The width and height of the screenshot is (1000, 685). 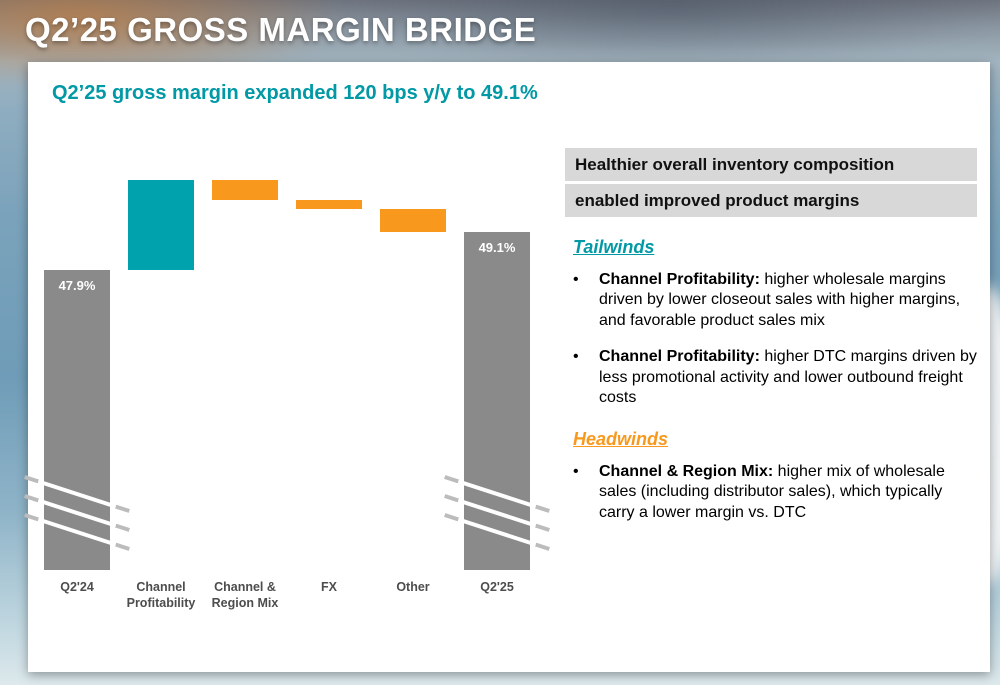 What do you see at coordinates (686, 471) in the screenshot?
I see `bullet-lead: Channel & Region Mix:` at bounding box center [686, 471].